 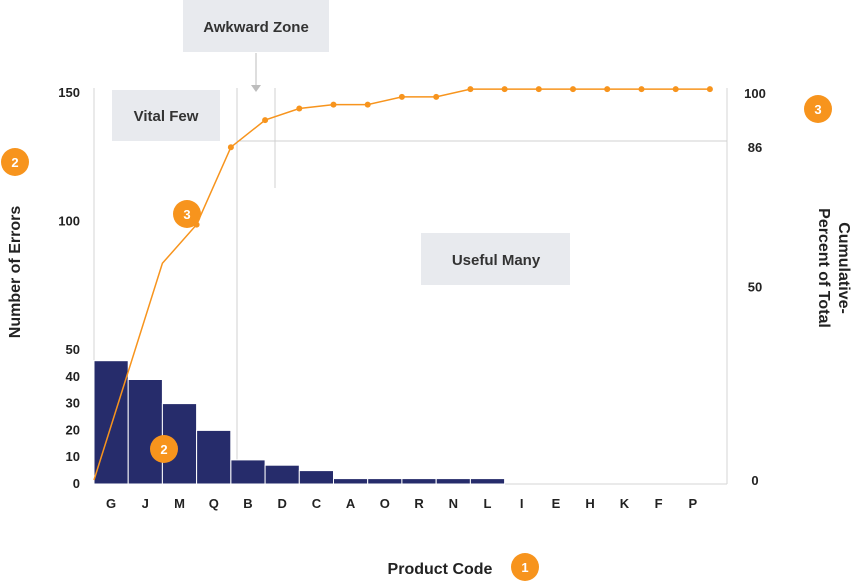 I want to click on cumulative-point-E, so click(x=573, y=89).